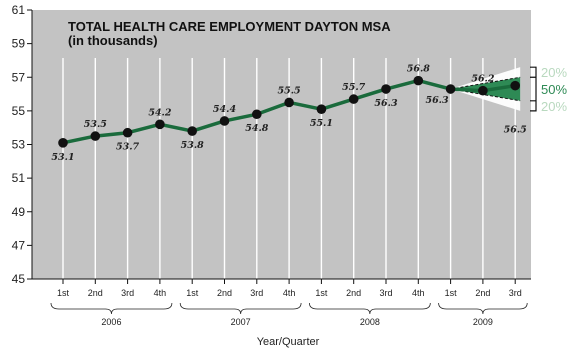 The image size is (572, 353). Describe the element at coordinates (419, 69) in the screenshot. I see `data-label: 56.8` at that location.